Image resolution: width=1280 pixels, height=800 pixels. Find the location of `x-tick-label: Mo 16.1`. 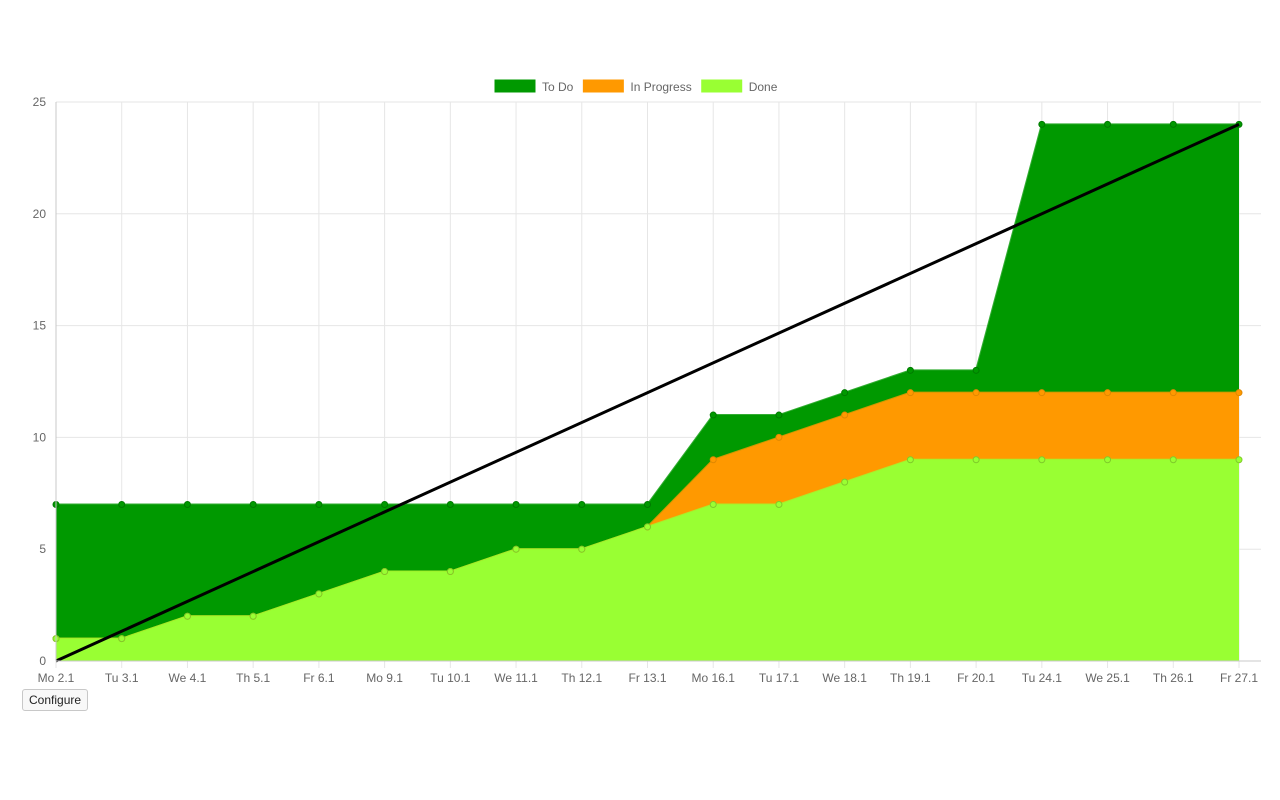

x-tick-label: Mo 16.1 is located at coordinates (714, 678).